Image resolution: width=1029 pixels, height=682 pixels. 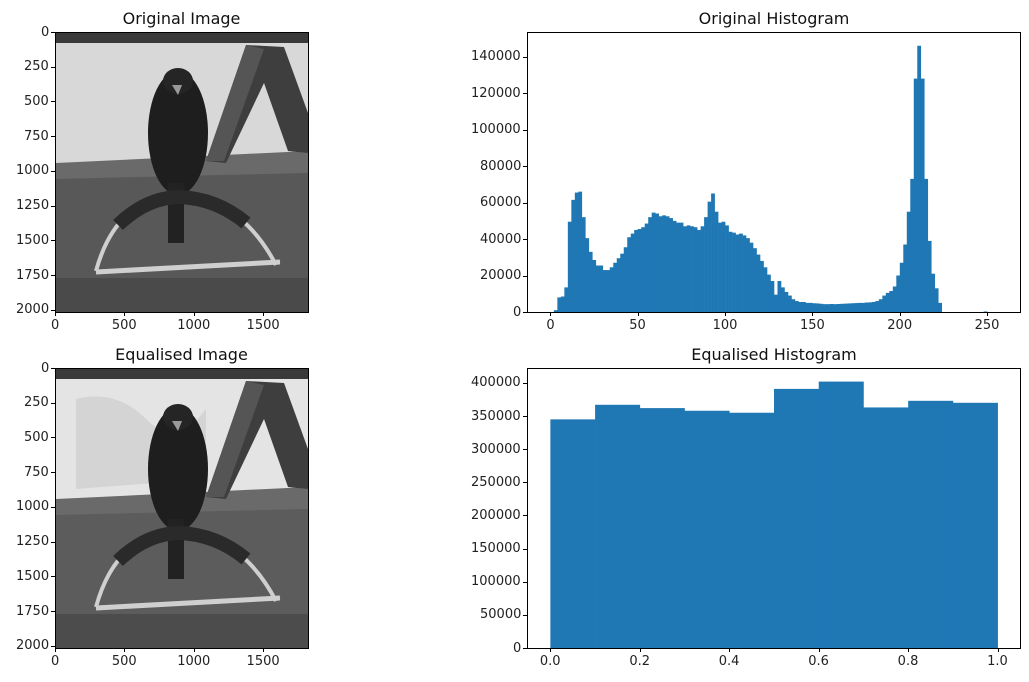 What do you see at coordinates (496, 416) in the screenshot?
I see `tick-label: 350000` at bounding box center [496, 416].